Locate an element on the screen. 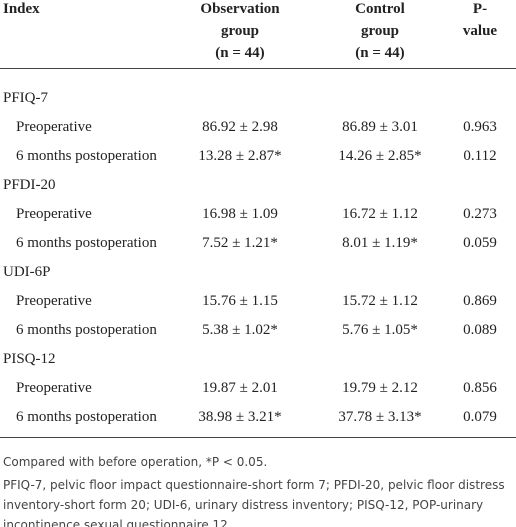 This screenshot has width=516, height=527. cell-value: 86.89 ± 3.01 is located at coordinates (380, 127).